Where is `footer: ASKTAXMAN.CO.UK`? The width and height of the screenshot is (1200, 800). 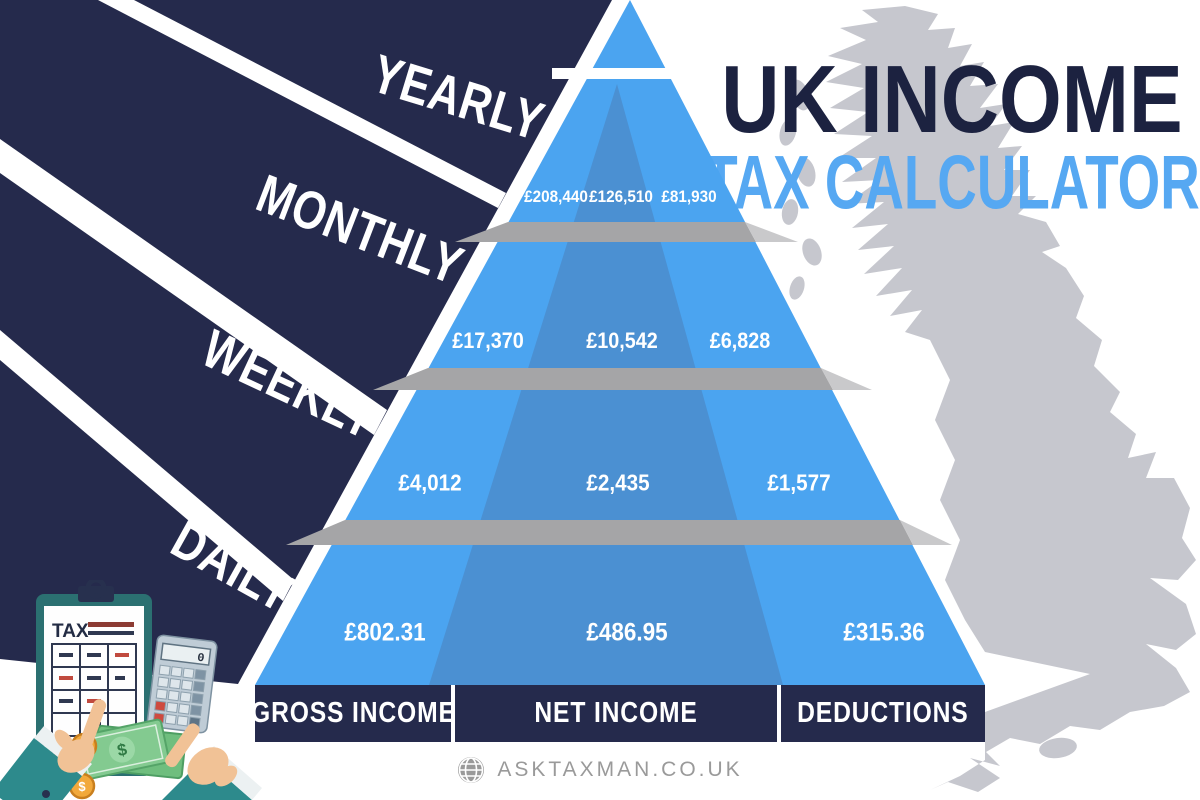
footer: ASKTAXMAN.CO.UK is located at coordinates (600, 770).